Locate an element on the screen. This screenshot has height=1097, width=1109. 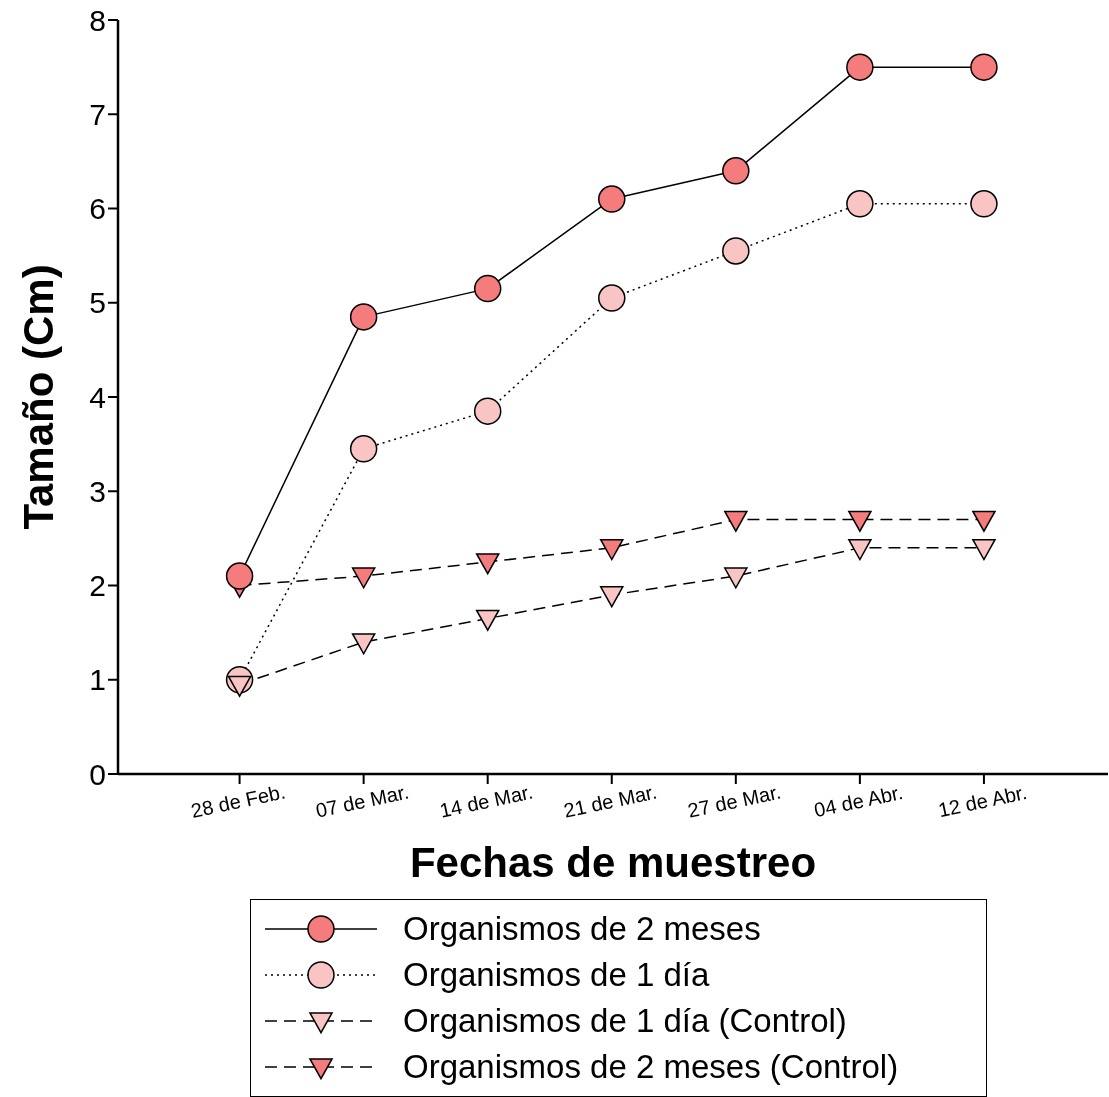
x-tick-label: 28 de Feb. is located at coordinates (238, 801).